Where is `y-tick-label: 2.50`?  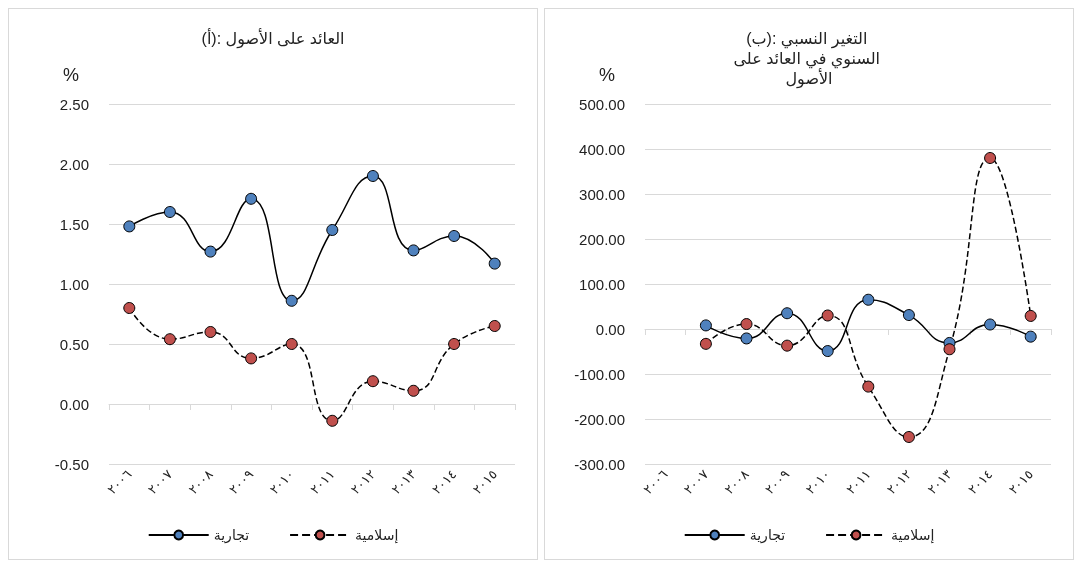
y-tick-label: 2.50 is located at coordinates (74, 104).